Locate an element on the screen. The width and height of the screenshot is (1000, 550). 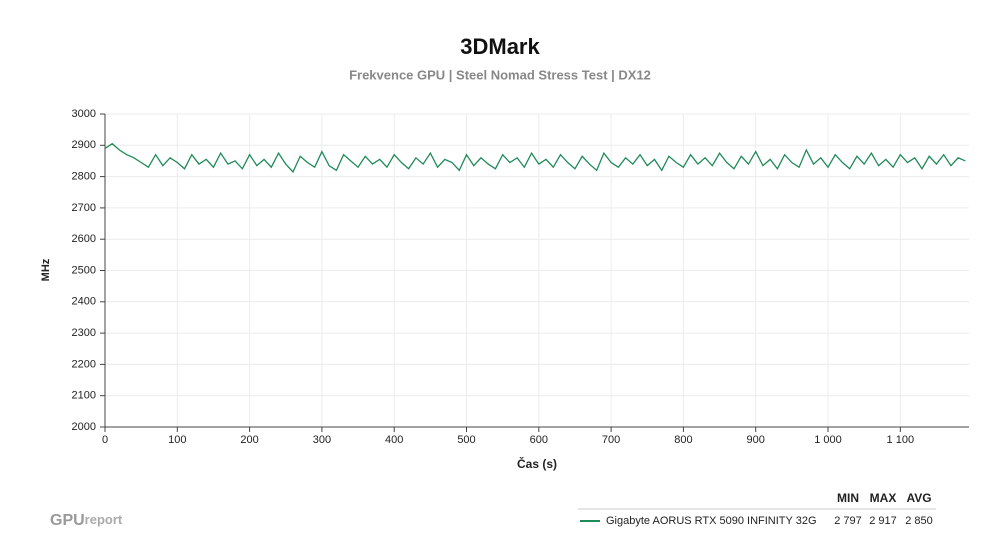
y-axis-label: MHz is located at coordinates (46, 269).